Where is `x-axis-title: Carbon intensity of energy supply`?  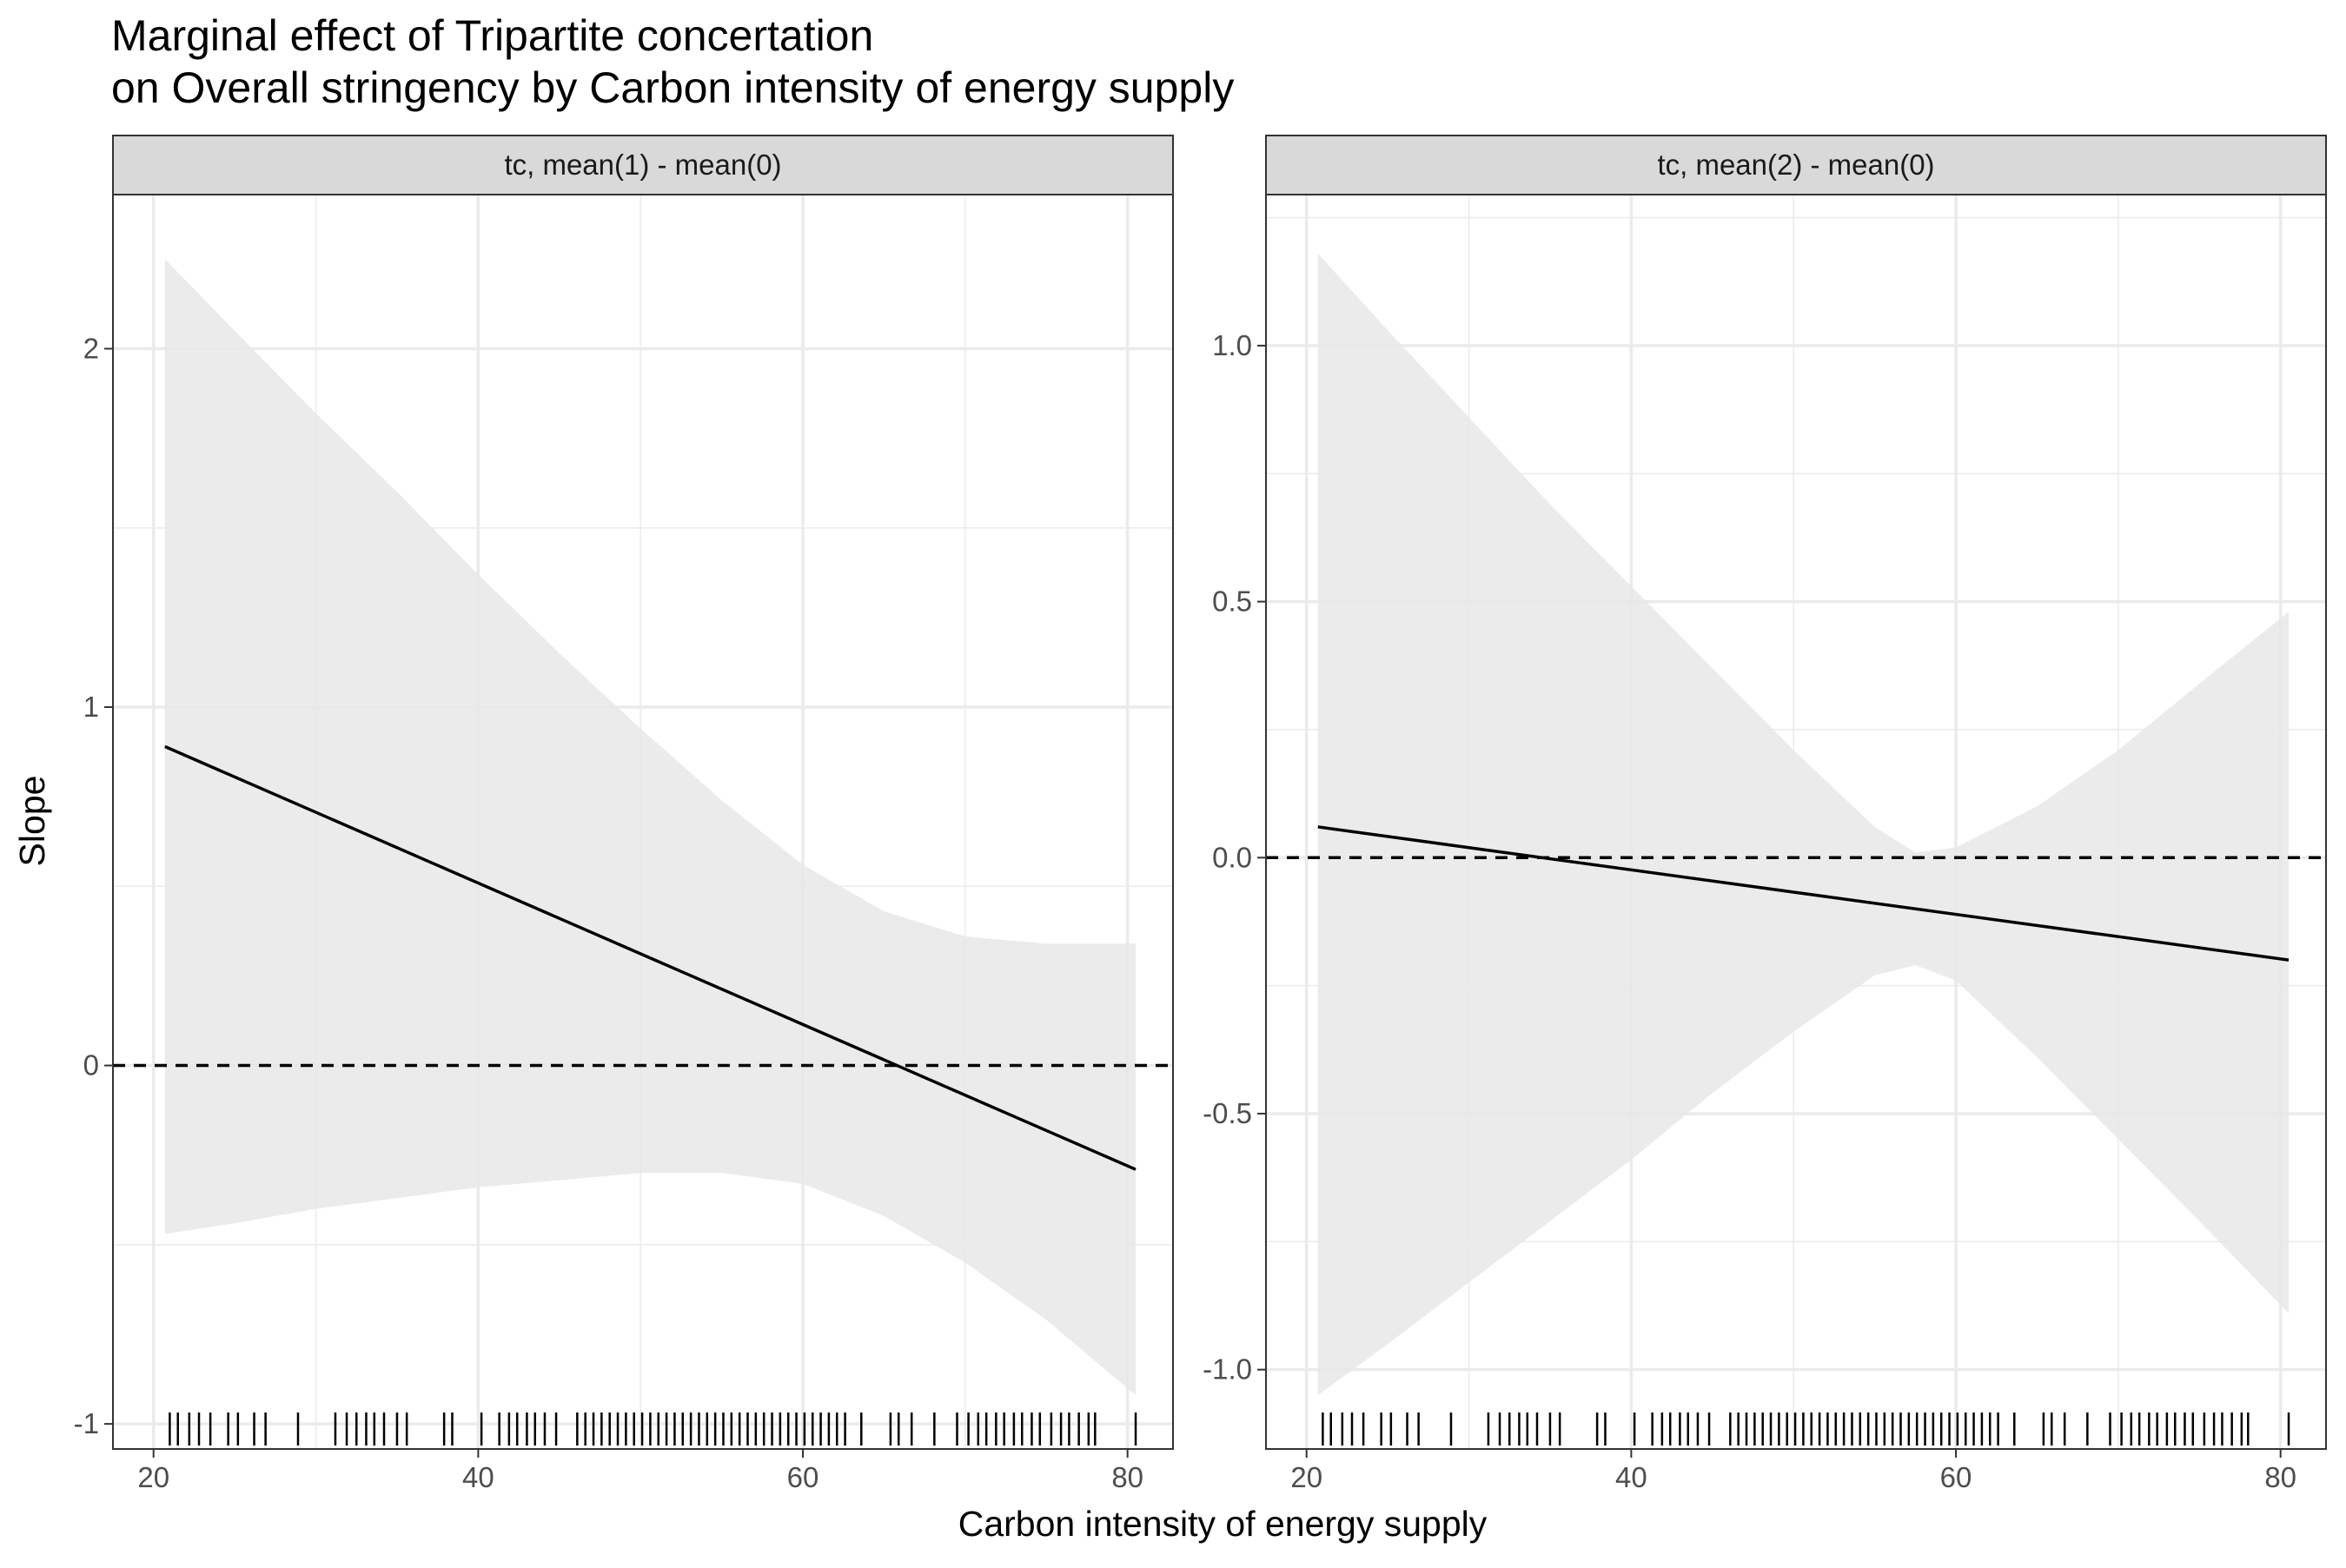
x-axis-title: Carbon intensity of energy supply is located at coordinates (1223, 1524).